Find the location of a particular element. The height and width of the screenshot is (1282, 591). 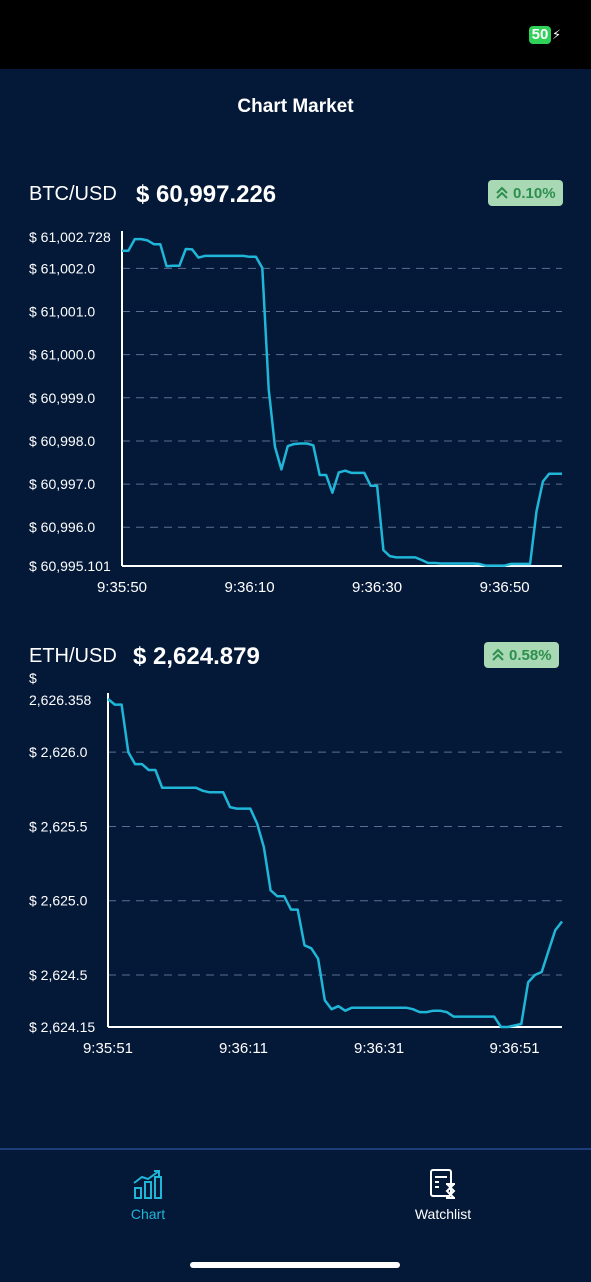

btc-change-badge: 0.10% is located at coordinates (525, 193).